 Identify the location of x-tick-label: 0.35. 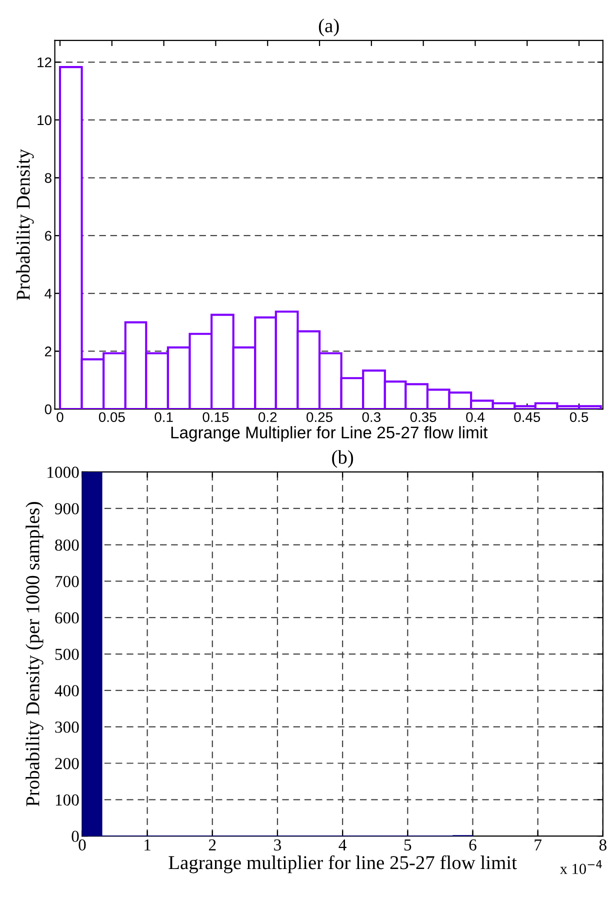
(423, 417).